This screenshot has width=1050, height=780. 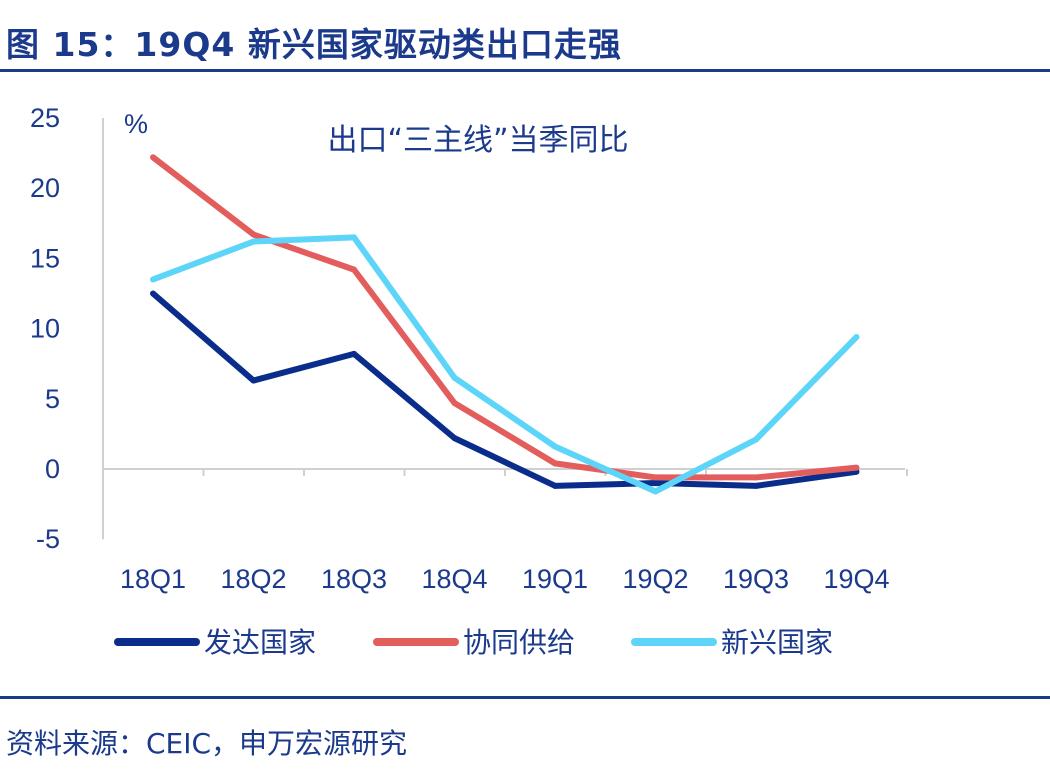 I want to click on x-tick-label: 18Q2, so click(x=253, y=579).